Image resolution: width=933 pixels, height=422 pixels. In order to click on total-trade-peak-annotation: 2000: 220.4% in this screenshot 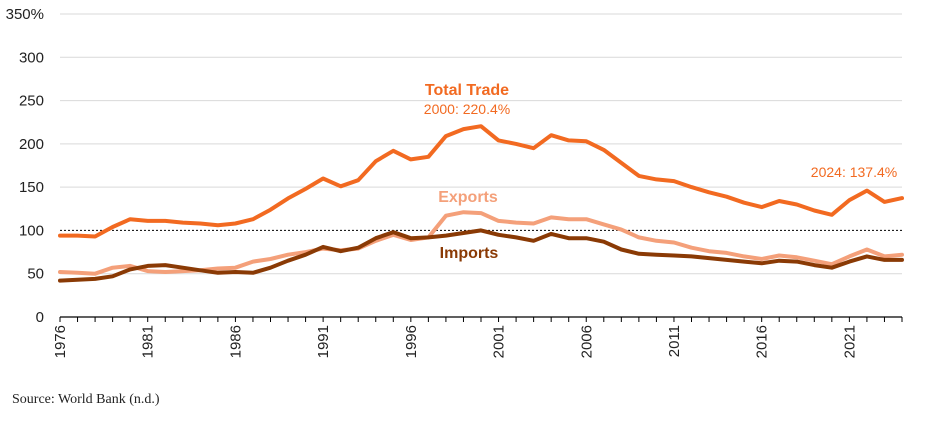, I will do `click(467, 109)`.